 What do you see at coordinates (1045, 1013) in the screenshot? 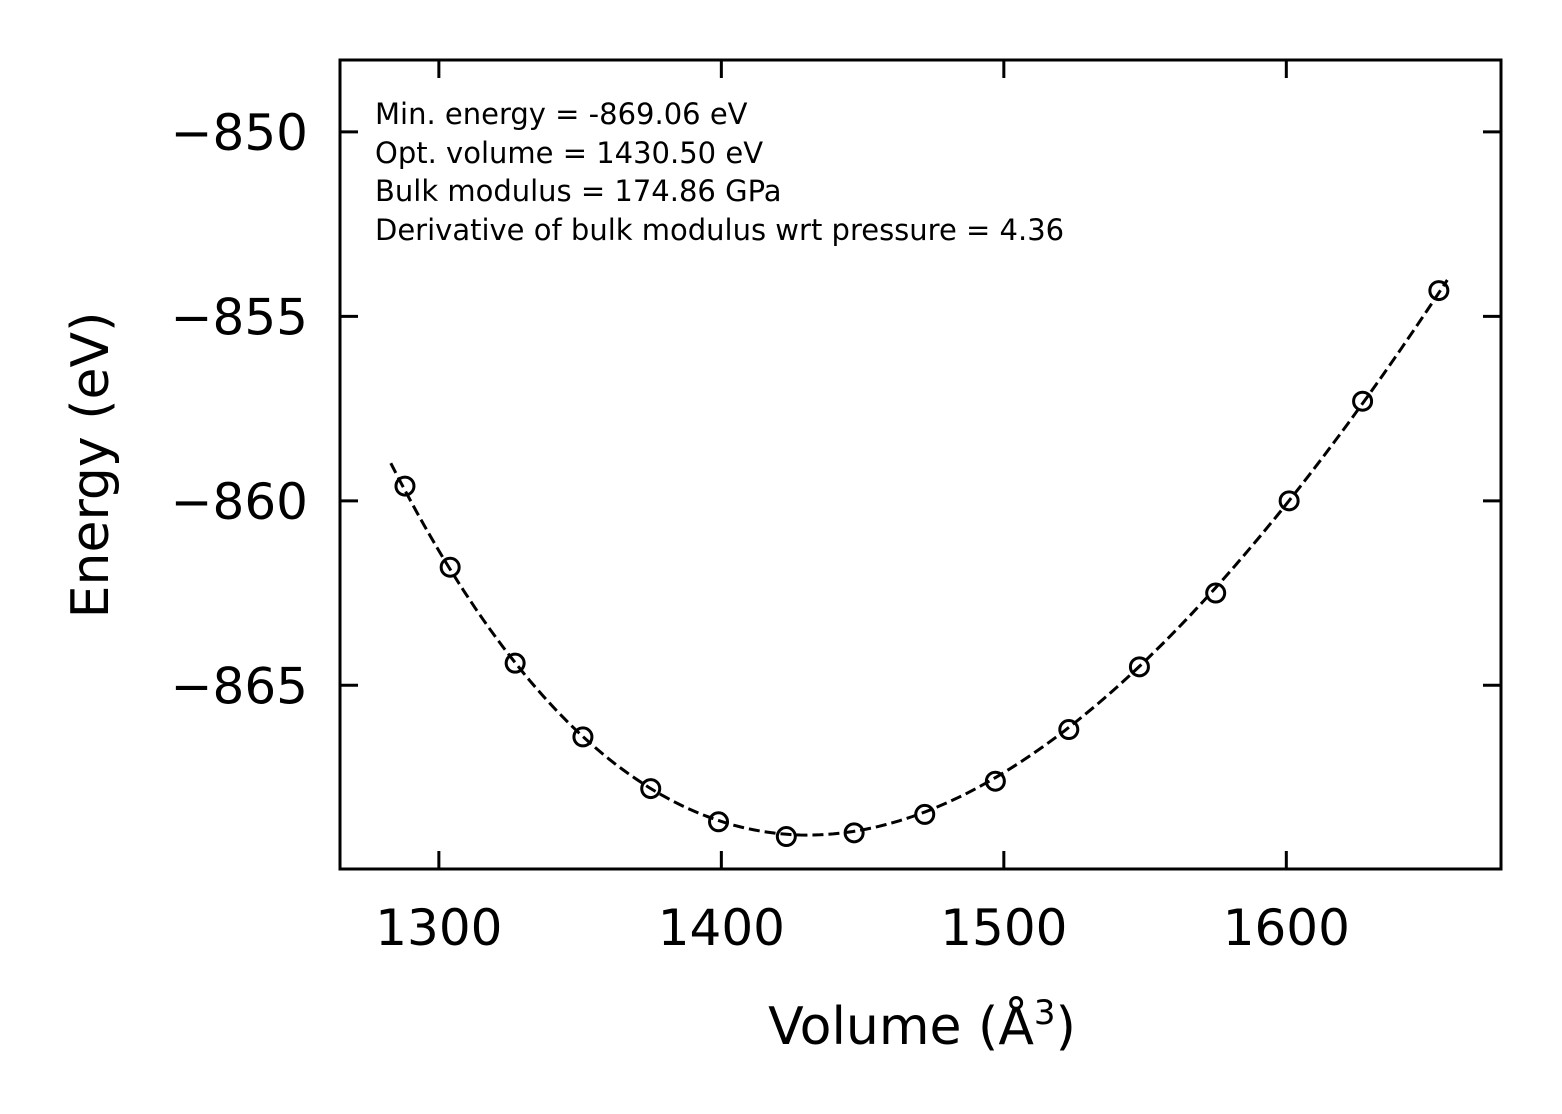
I see `x-axis-title-superscript: 3` at bounding box center [1045, 1013].